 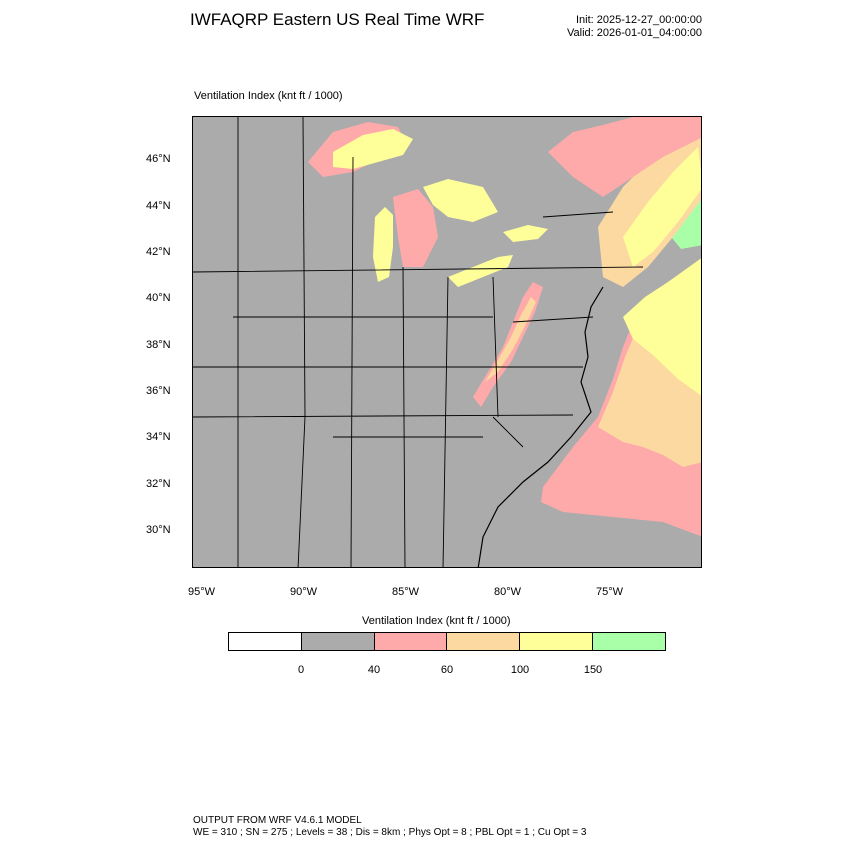 What do you see at coordinates (436, 621) in the screenshot?
I see `colorbar-title: Ventilation Index (knt ft / 1000)` at bounding box center [436, 621].